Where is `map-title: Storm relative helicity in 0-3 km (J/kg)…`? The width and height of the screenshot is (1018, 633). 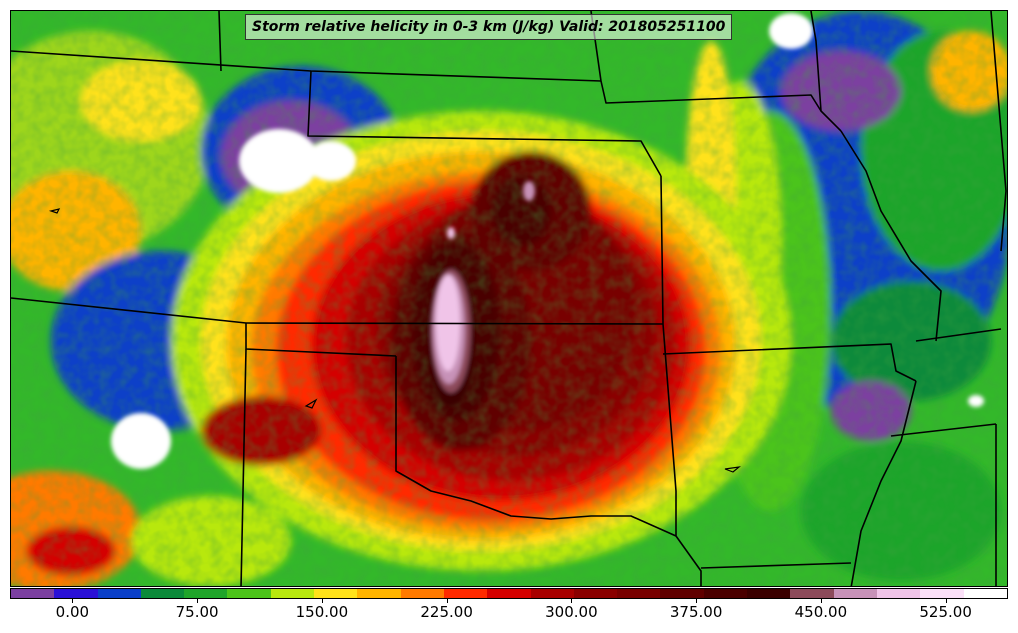 map-title: Storm relative helicity in 0-3 km (J/kg)… is located at coordinates (489, 27).